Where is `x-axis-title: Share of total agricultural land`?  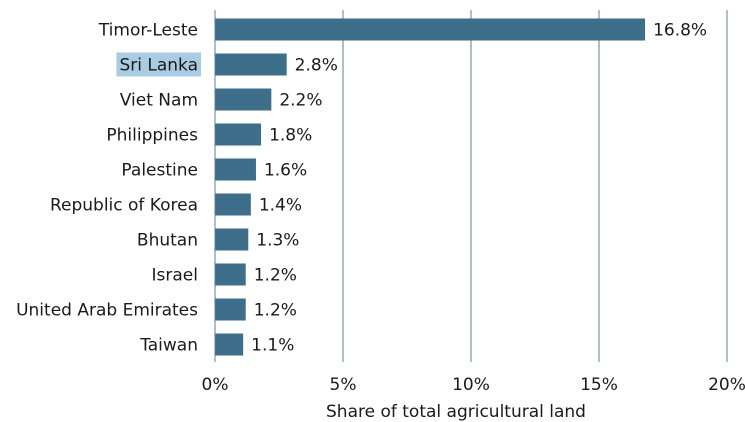 x-axis-title: Share of total agricultural land is located at coordinates (456, 412).